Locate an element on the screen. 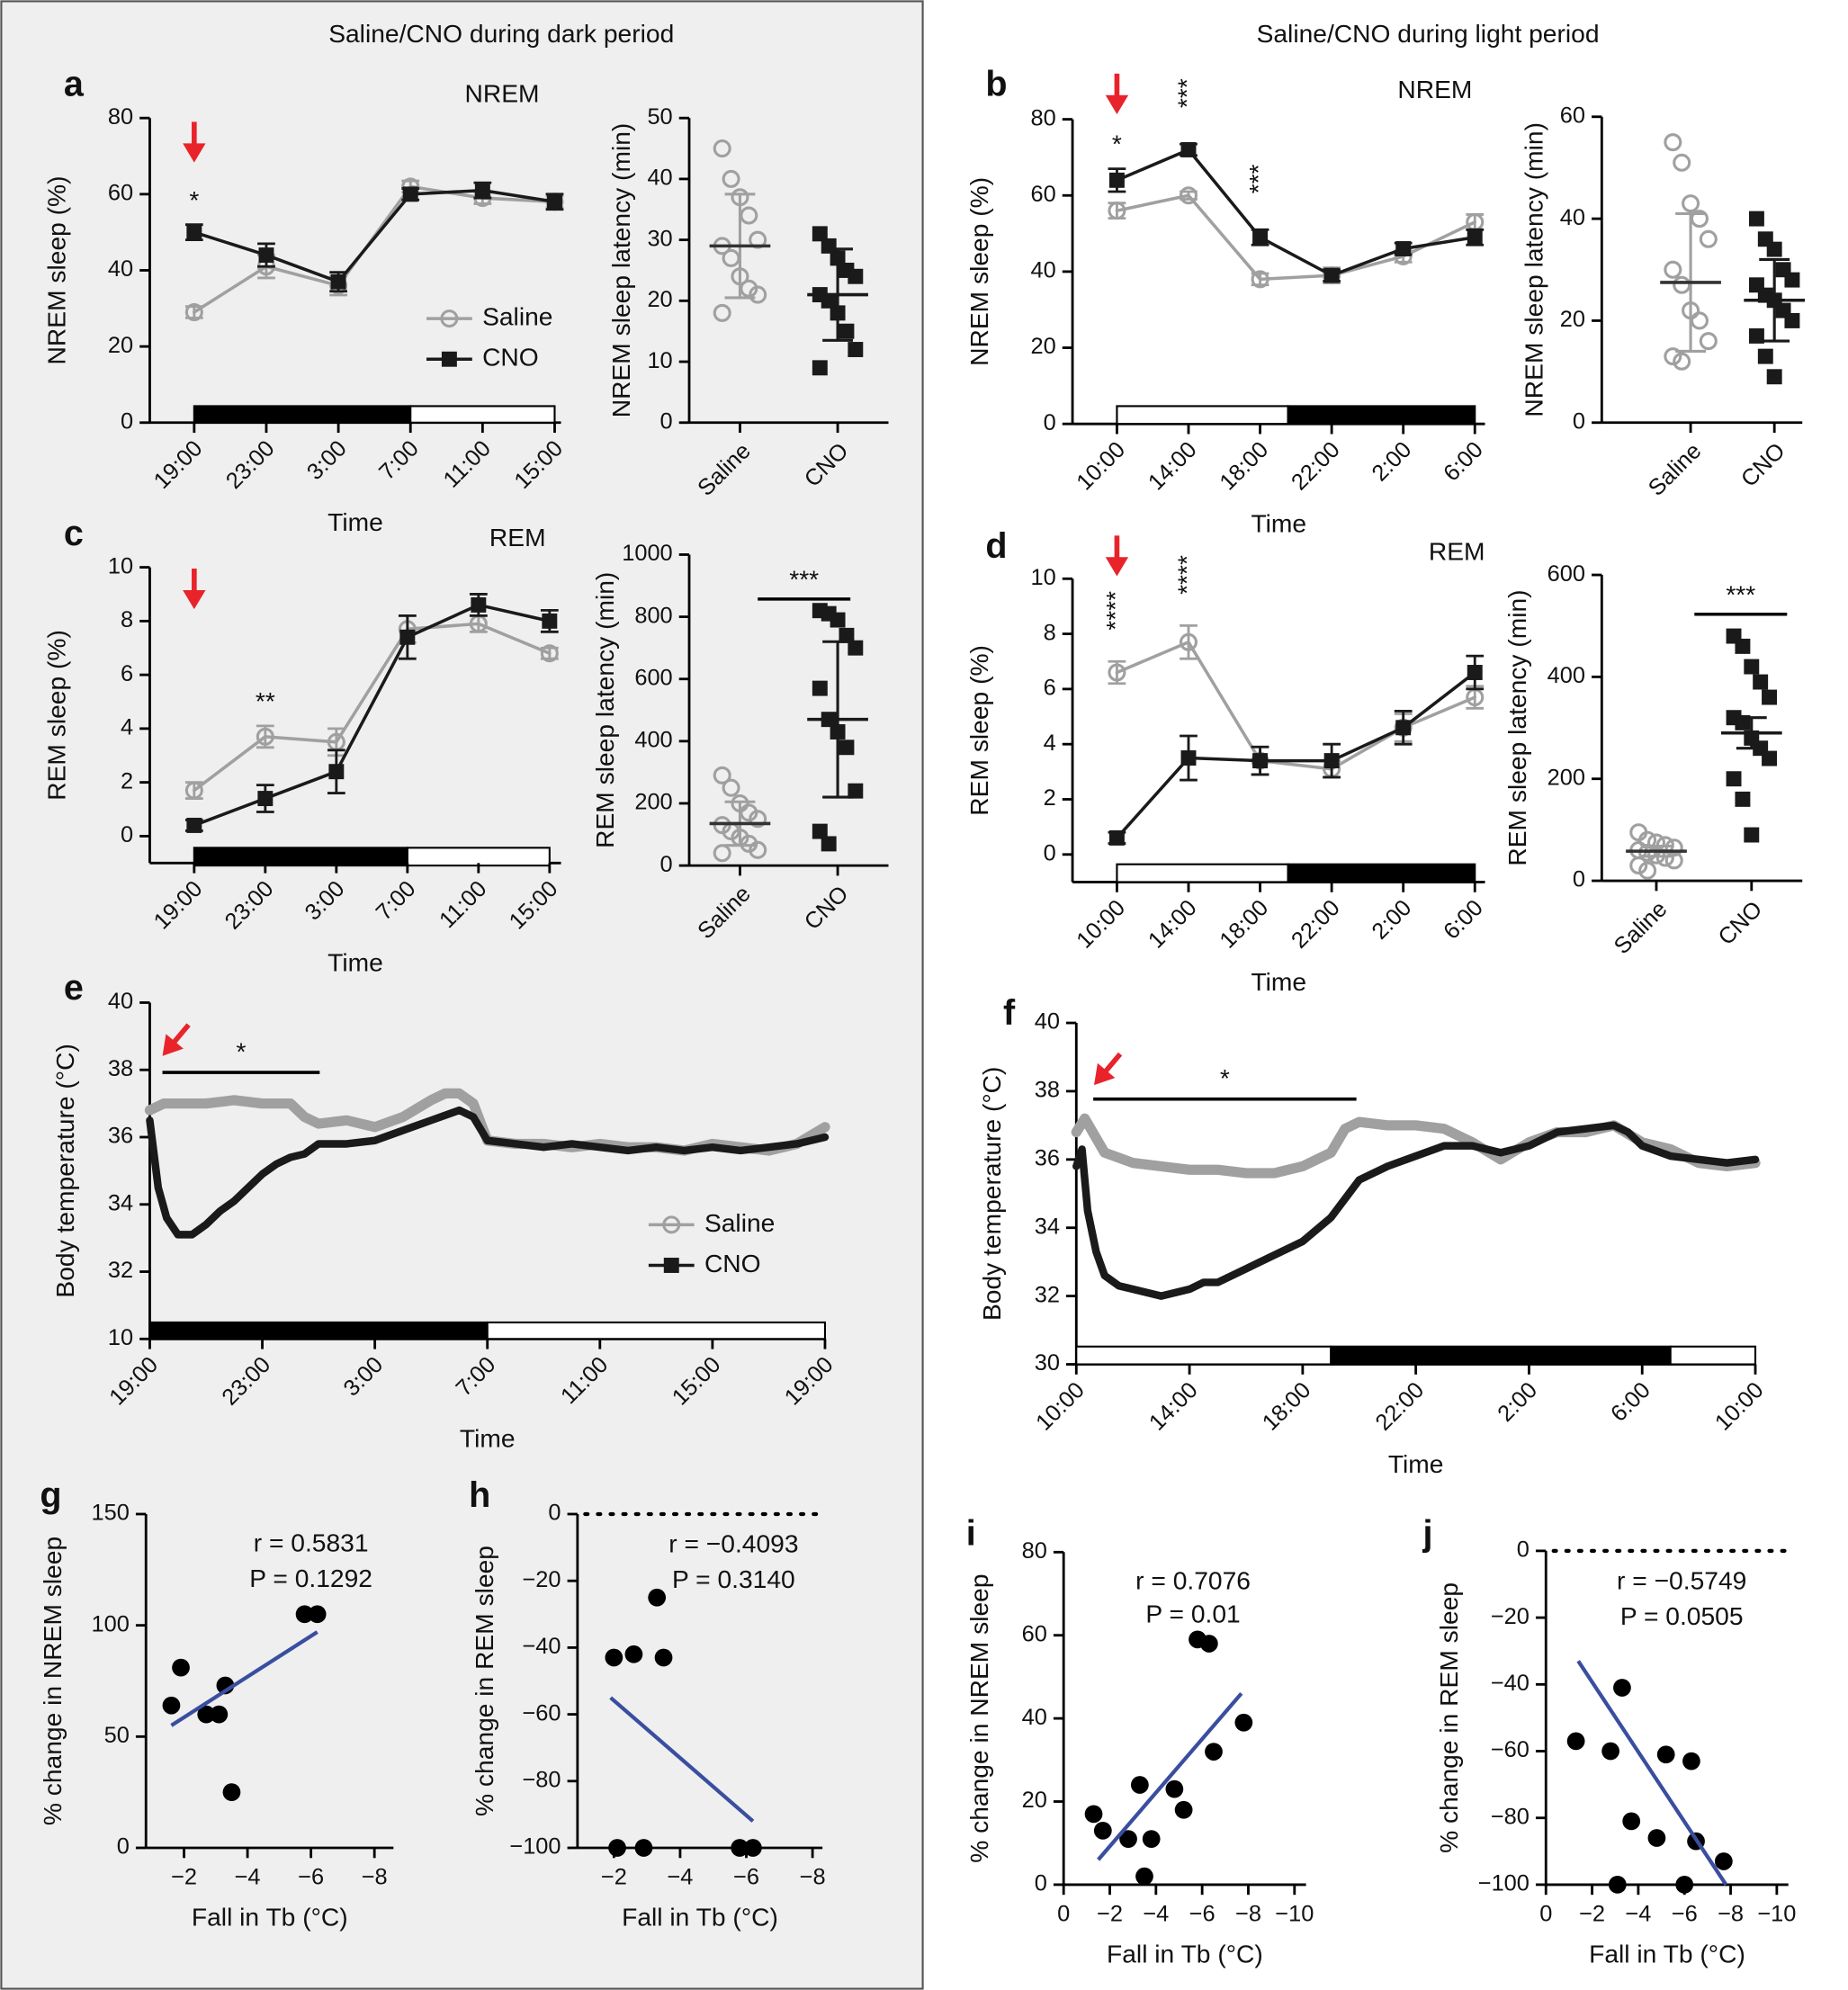  y-tick-label: 30 is located at coordinates (659, 239).